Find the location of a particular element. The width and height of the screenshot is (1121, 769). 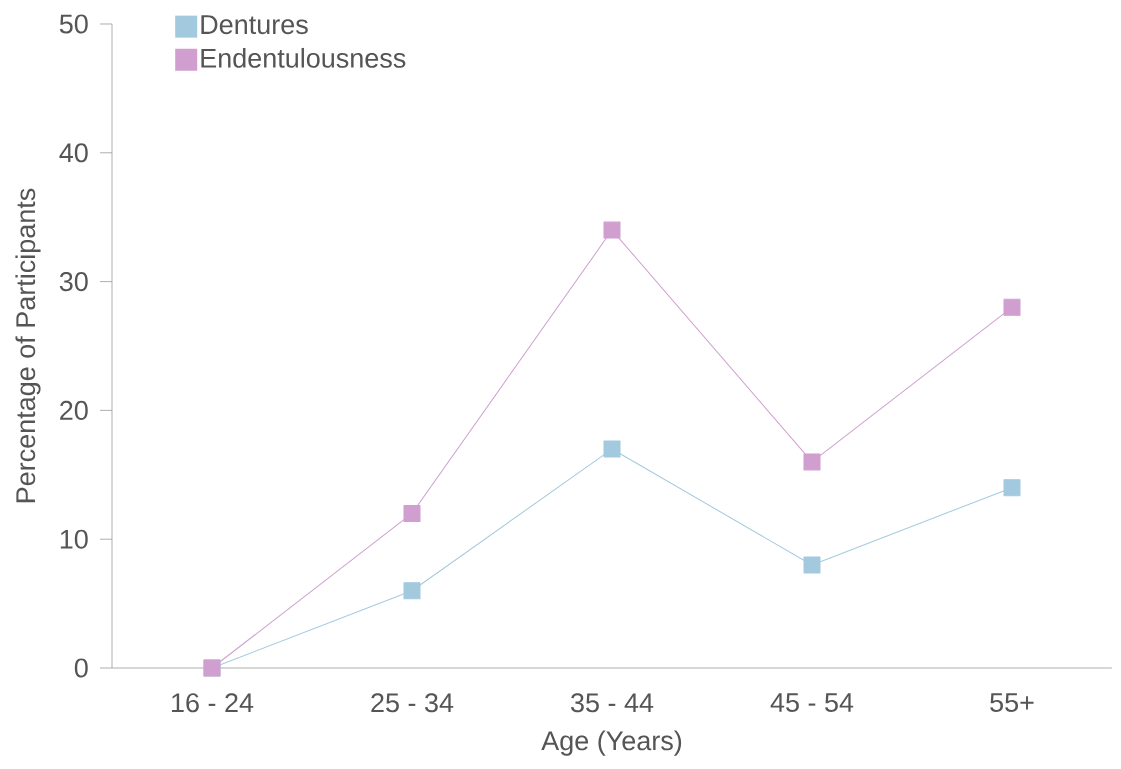

x-axis-title: Age (Years) is located at coordinates (611, 743).